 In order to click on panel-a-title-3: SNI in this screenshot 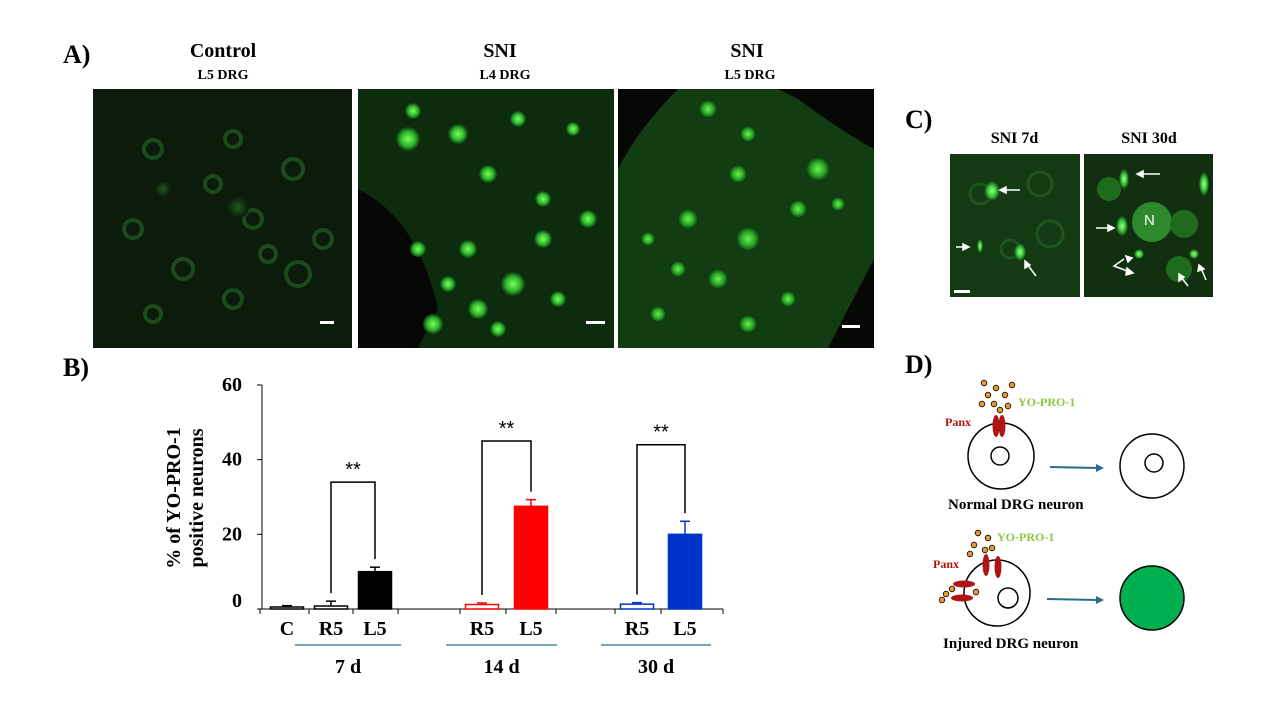, I will do `click(747, 51)`.